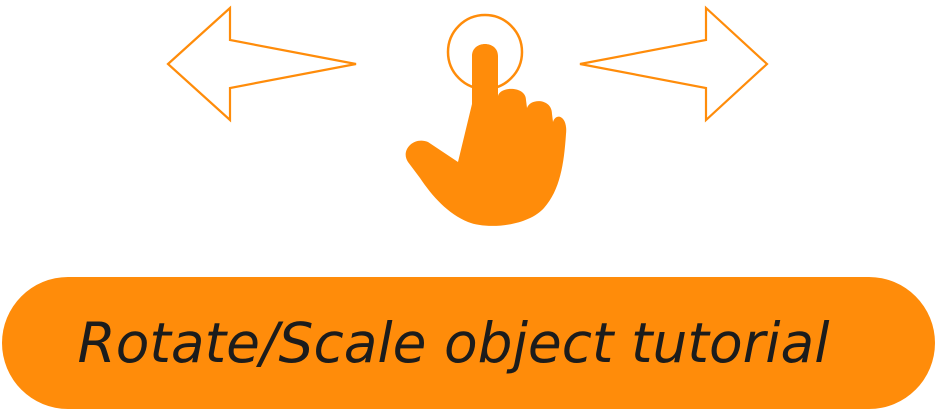 The height and width of the screenshot is (411, 937). Describe the element at coordinates (261, 64) in the screenshot. I see `arrow-left-outline-icon` at that location.